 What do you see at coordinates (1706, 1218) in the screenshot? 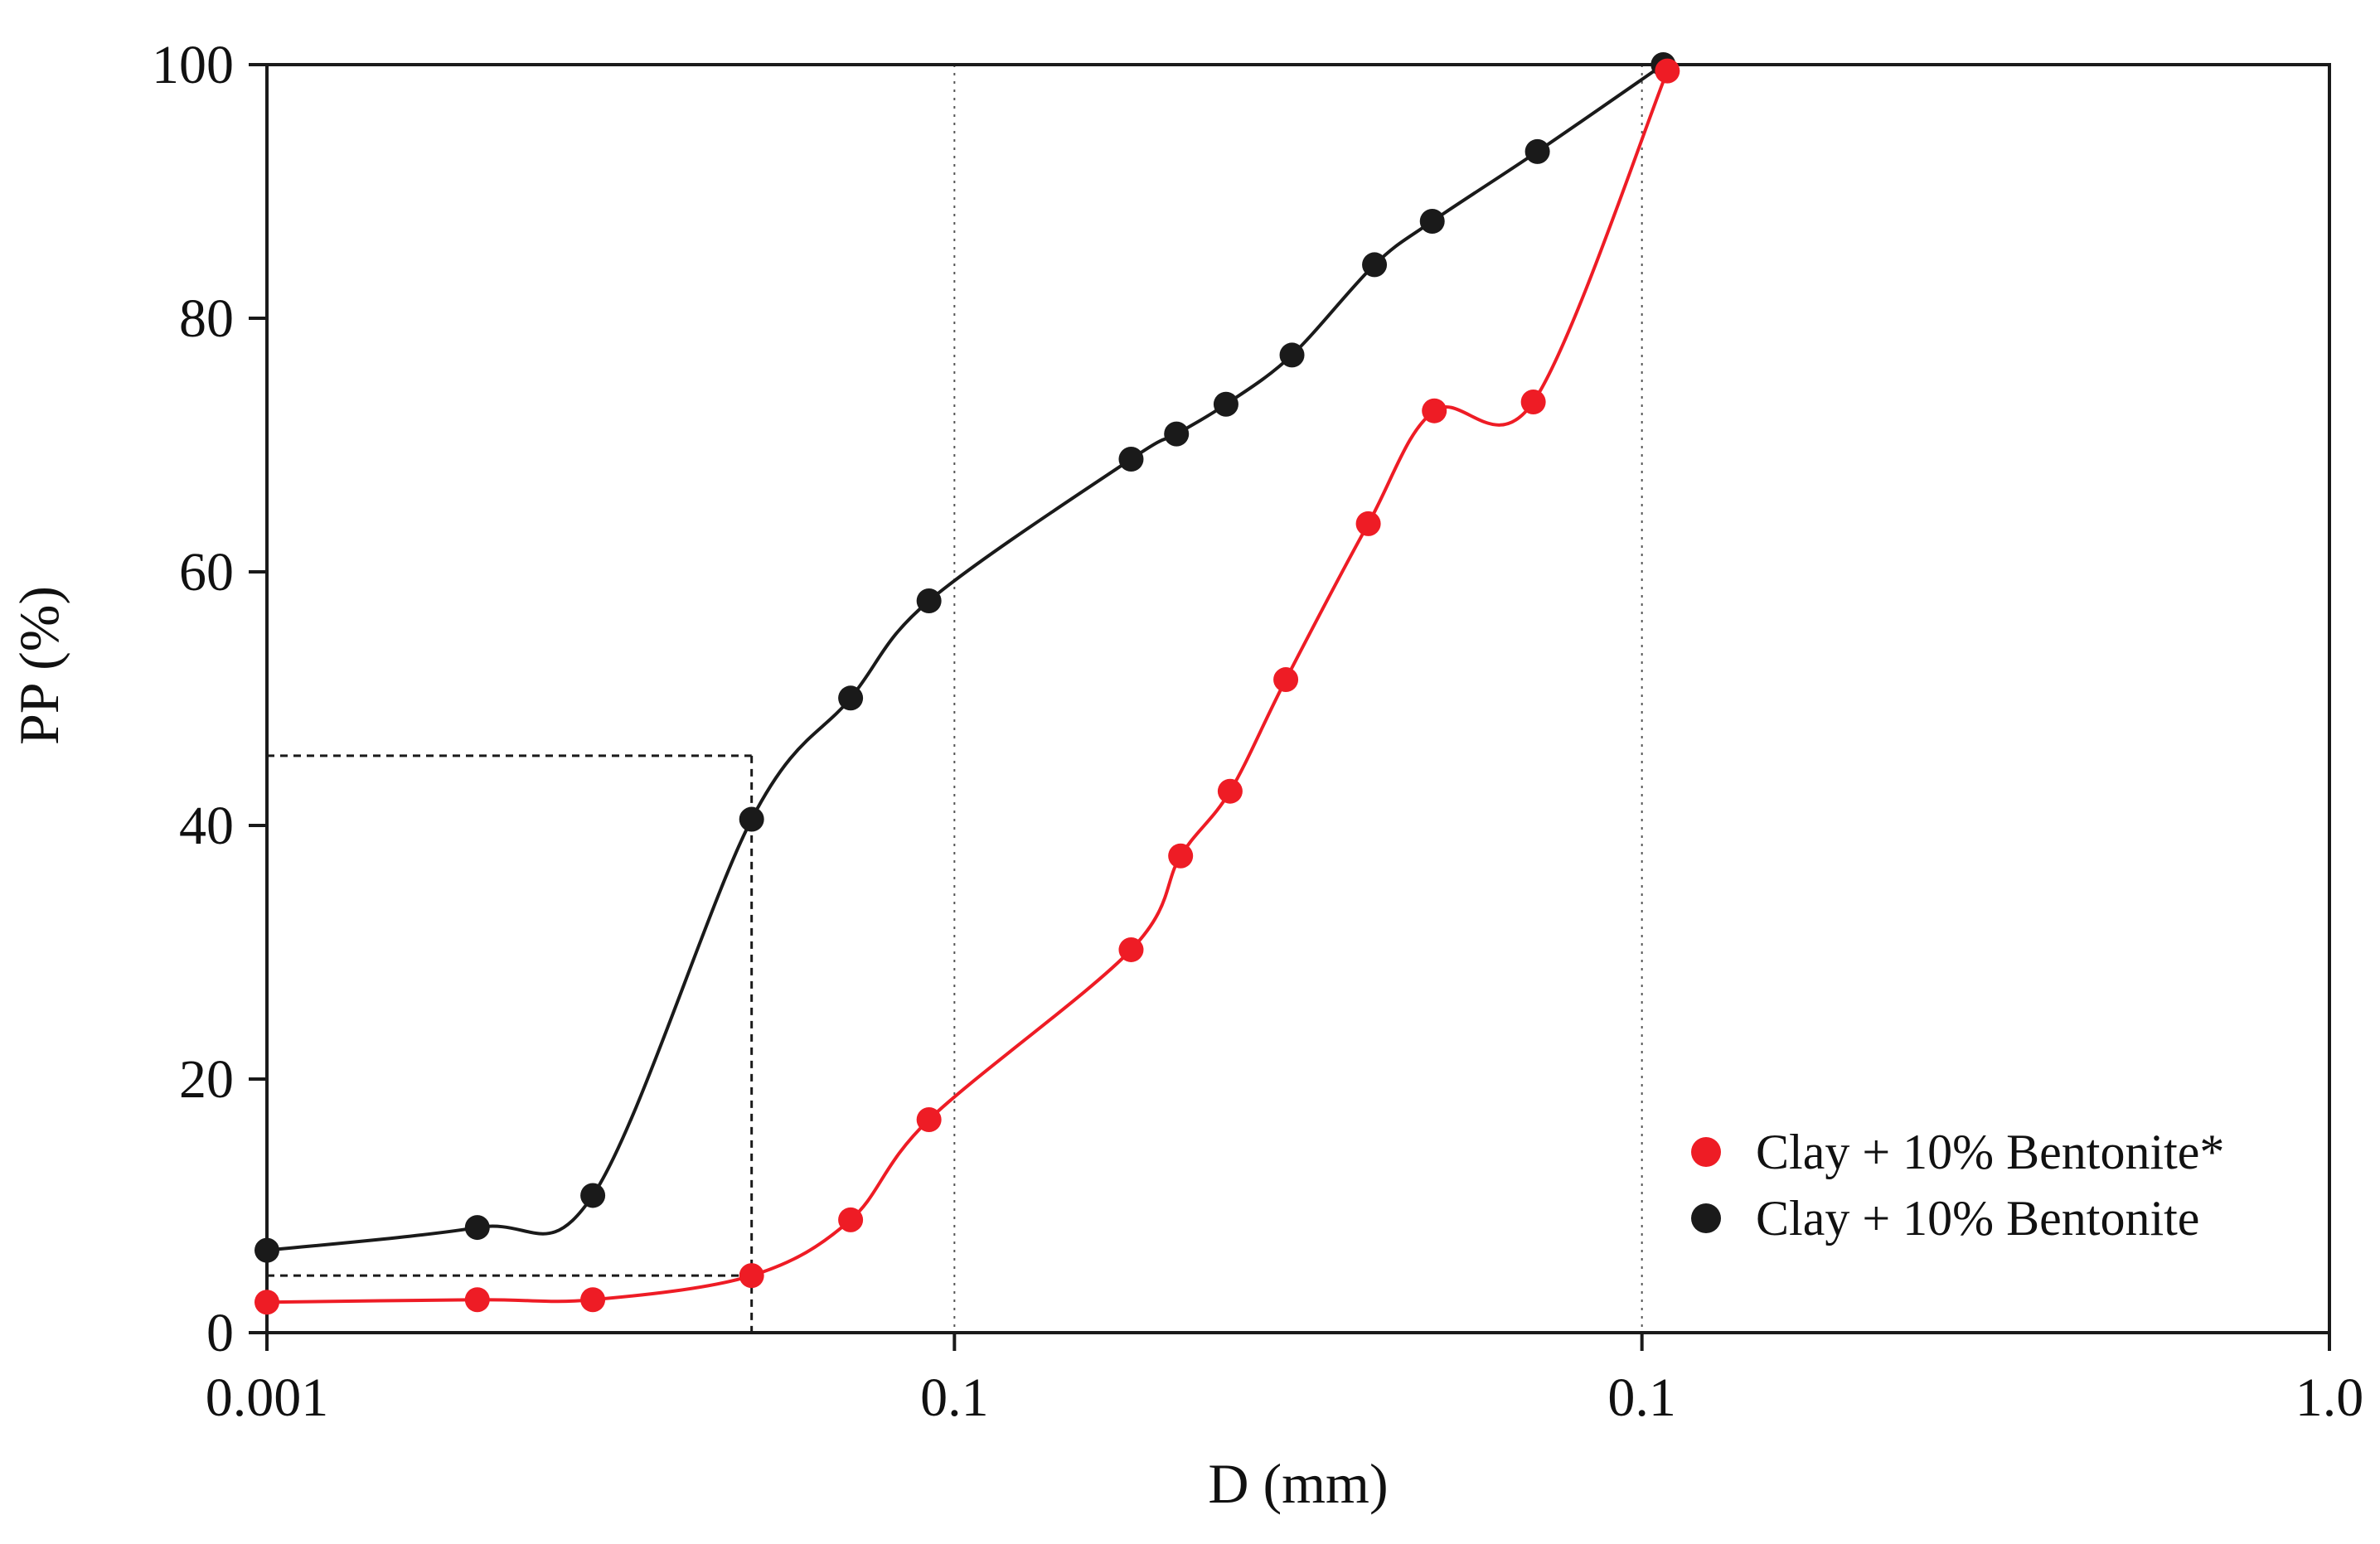
I see `legend-marker-clay-bentonite` at bounding box center [1706, 1218].